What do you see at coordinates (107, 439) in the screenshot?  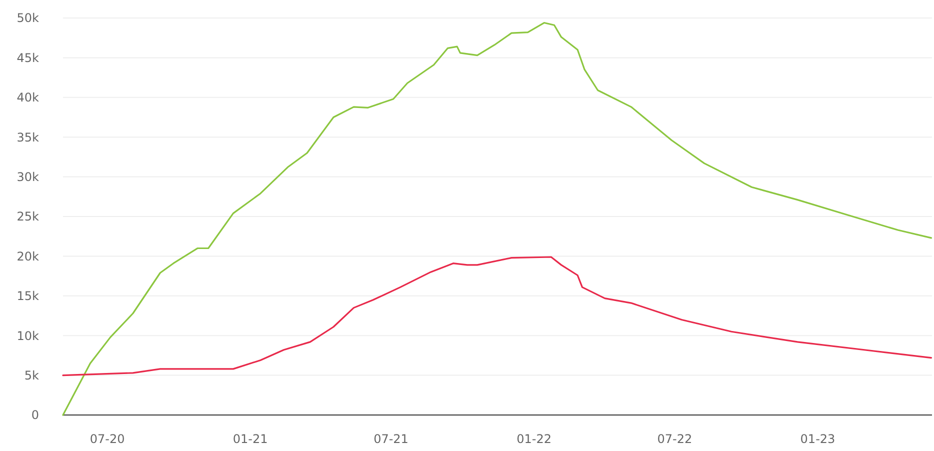 I see `x-tick-label: 07-20` at bounding box center [107, 439].